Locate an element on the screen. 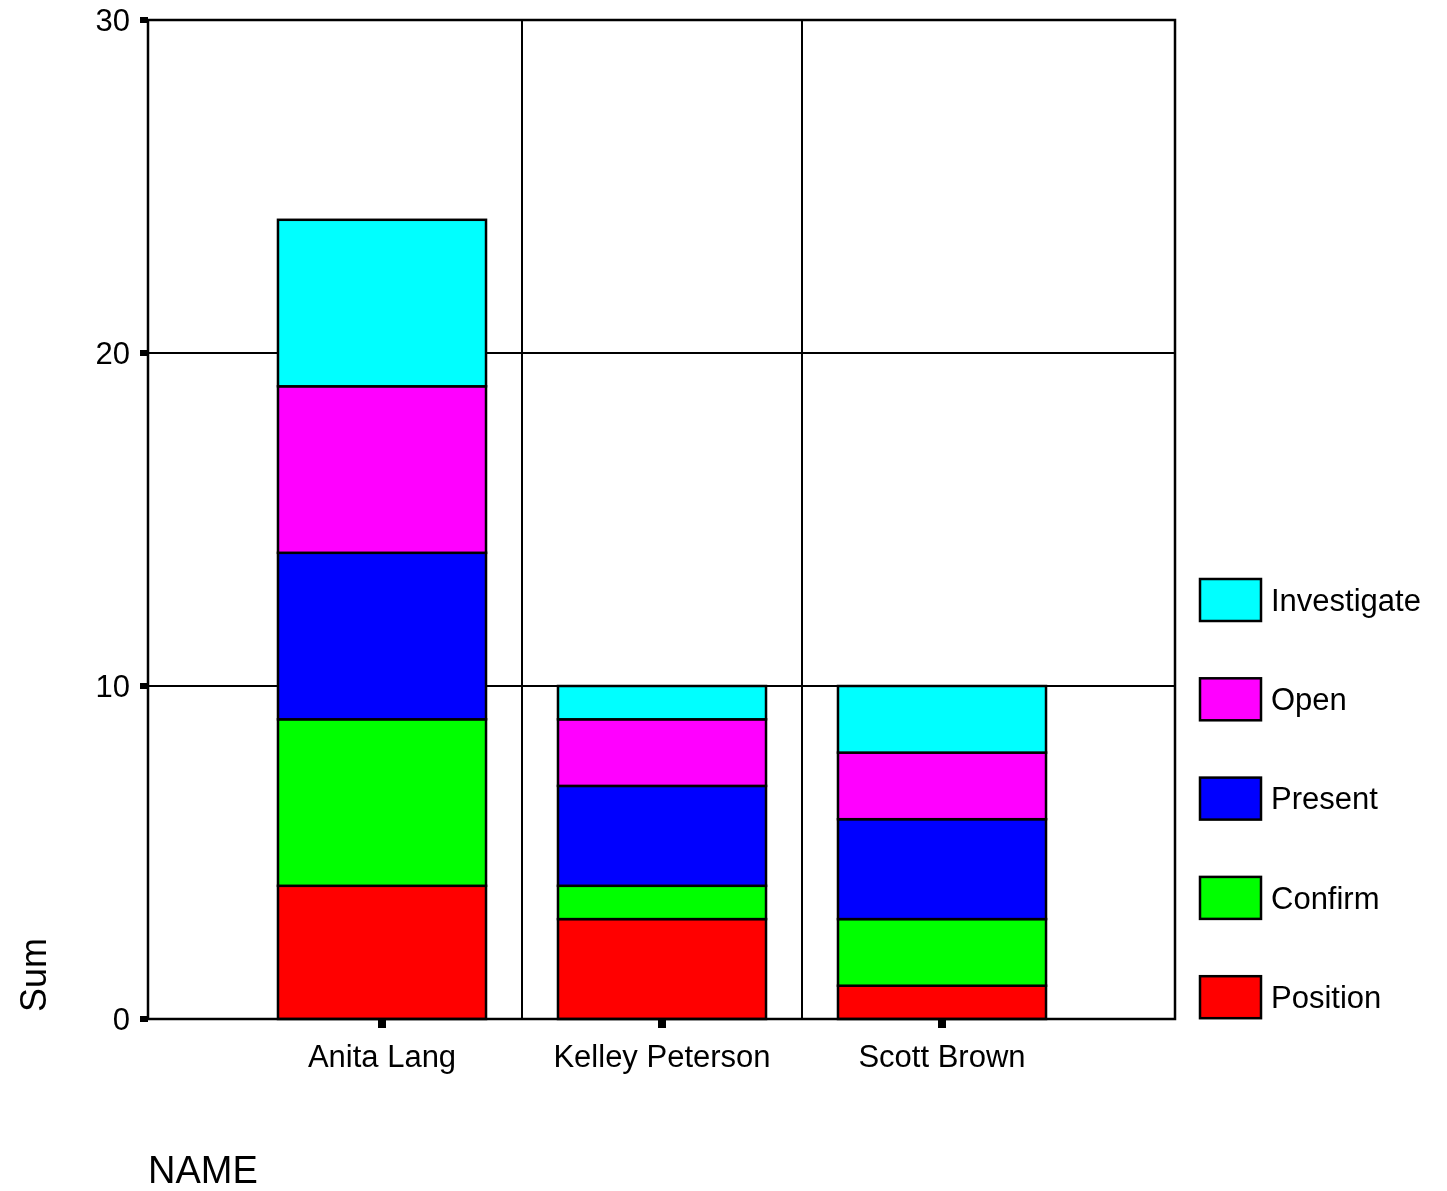 Image resolution: width=1447 pixels, height=1191 pixels. legend-label: Open is located at coordinates (1309, 700).